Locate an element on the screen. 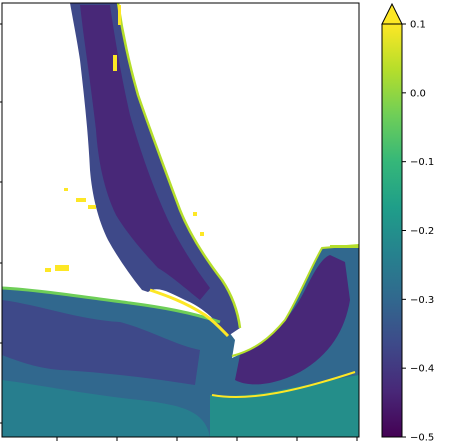  colorbar-tick-label: −0.4 is located at coordinates (422, 369).